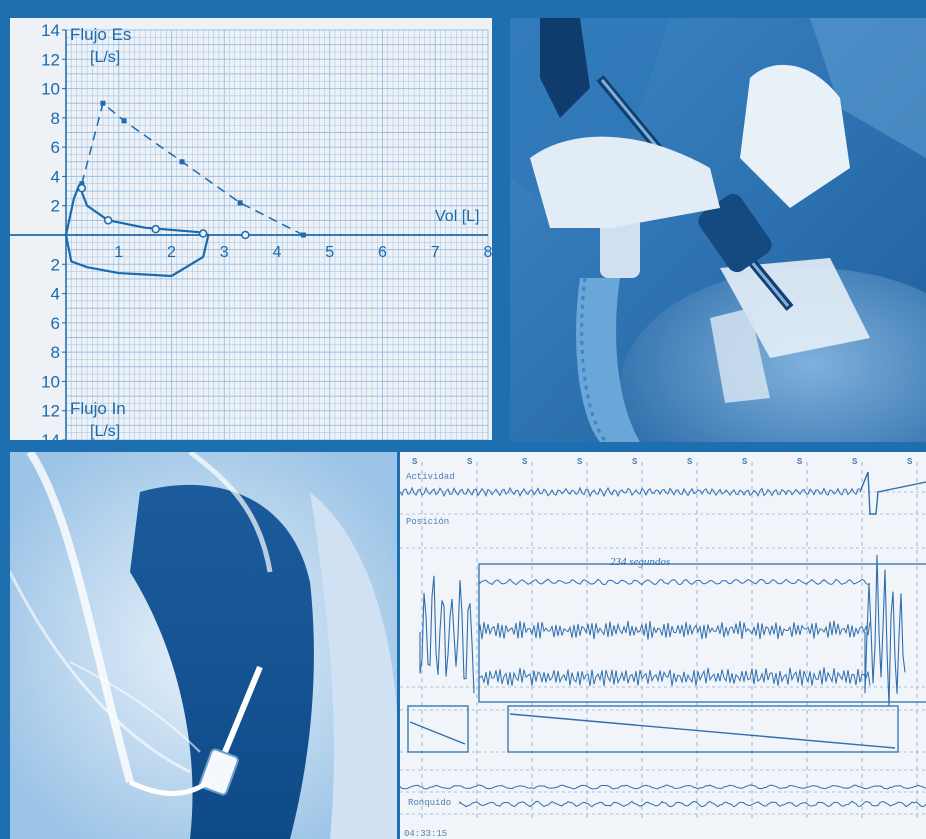 Image resolution: width=926 pixels, height=839 pixels. What do you see at coordinates (105, 431) in the screenshot?
I see `y-lower-unit: [L/s]` at bounding box center [105, 431].